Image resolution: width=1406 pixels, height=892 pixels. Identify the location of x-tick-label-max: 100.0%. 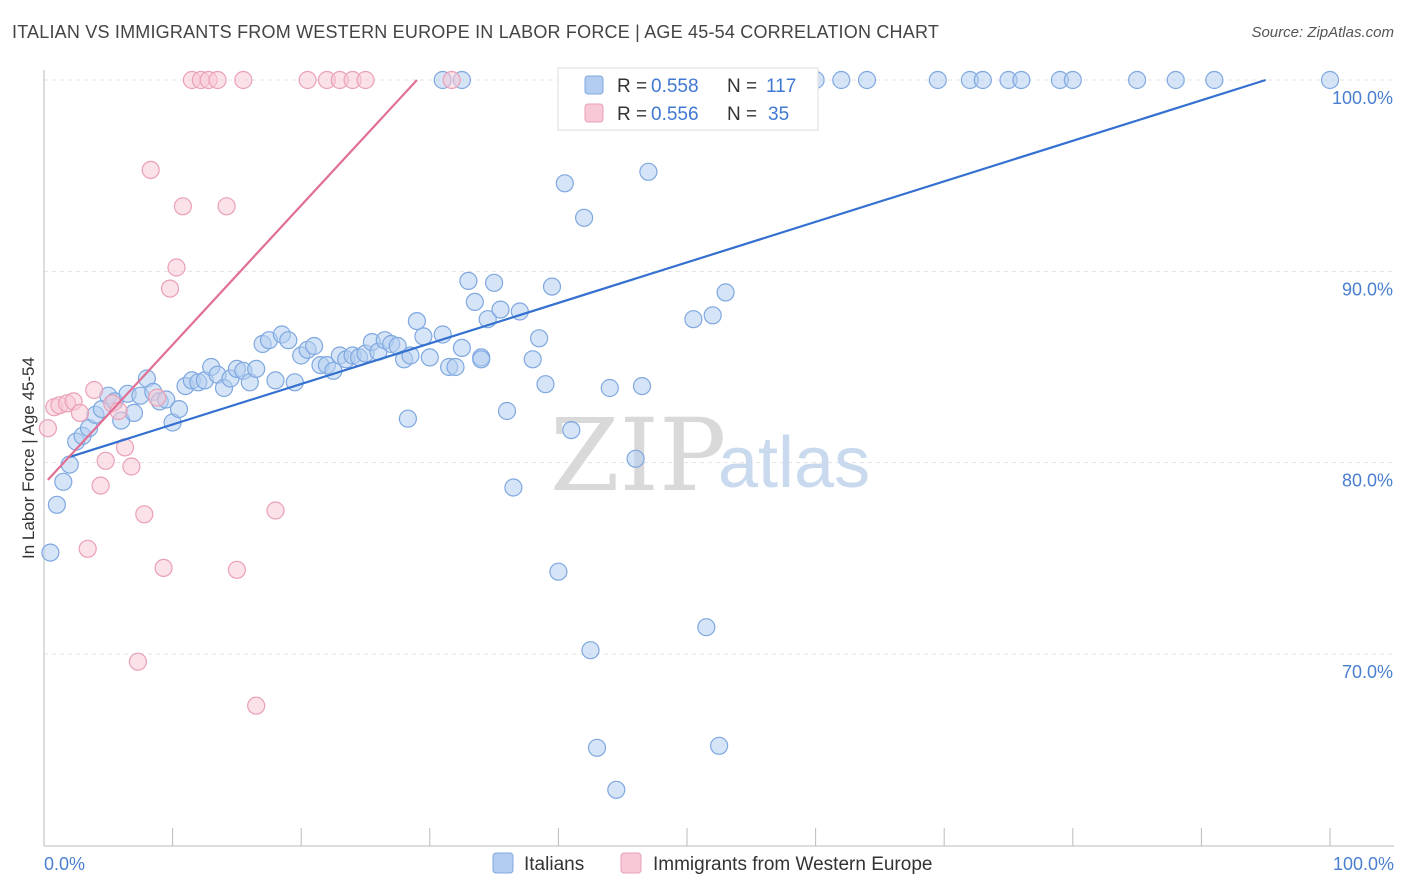
(1363, 864).